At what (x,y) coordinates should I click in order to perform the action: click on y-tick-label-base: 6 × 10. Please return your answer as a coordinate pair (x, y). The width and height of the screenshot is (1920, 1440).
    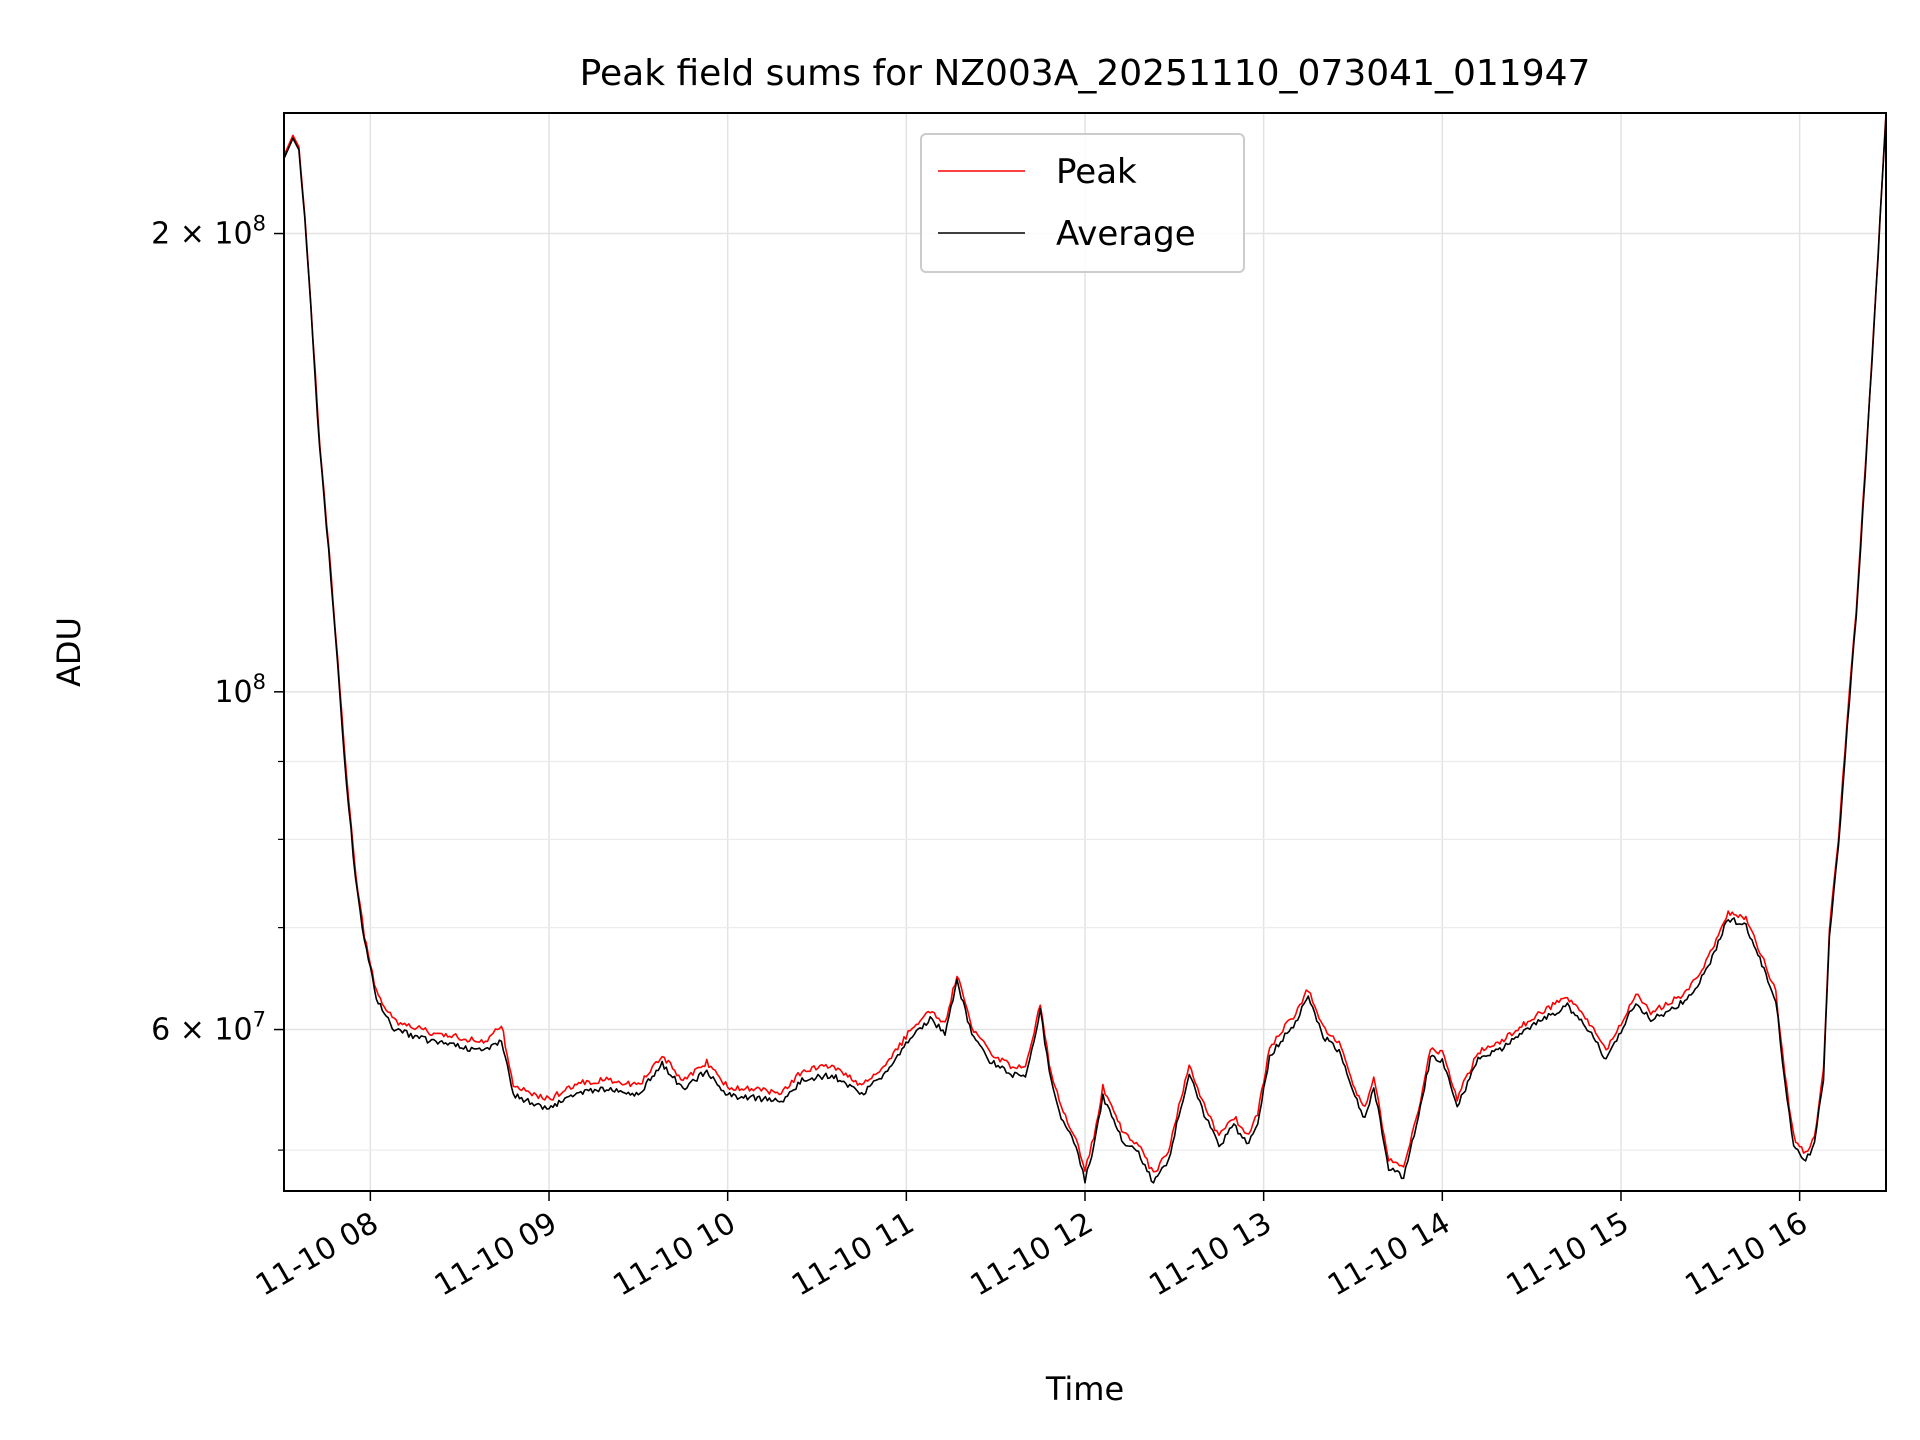
    Looking at the image, I should click on (201, 1030).